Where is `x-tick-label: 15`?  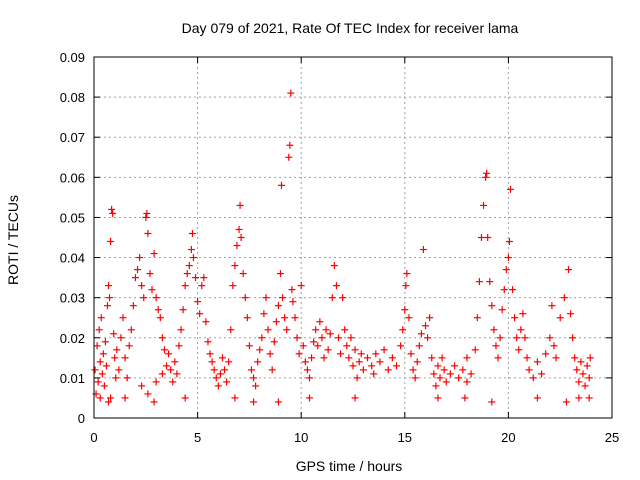 x-tick-label: 15 is located at coordinates (405, 437).